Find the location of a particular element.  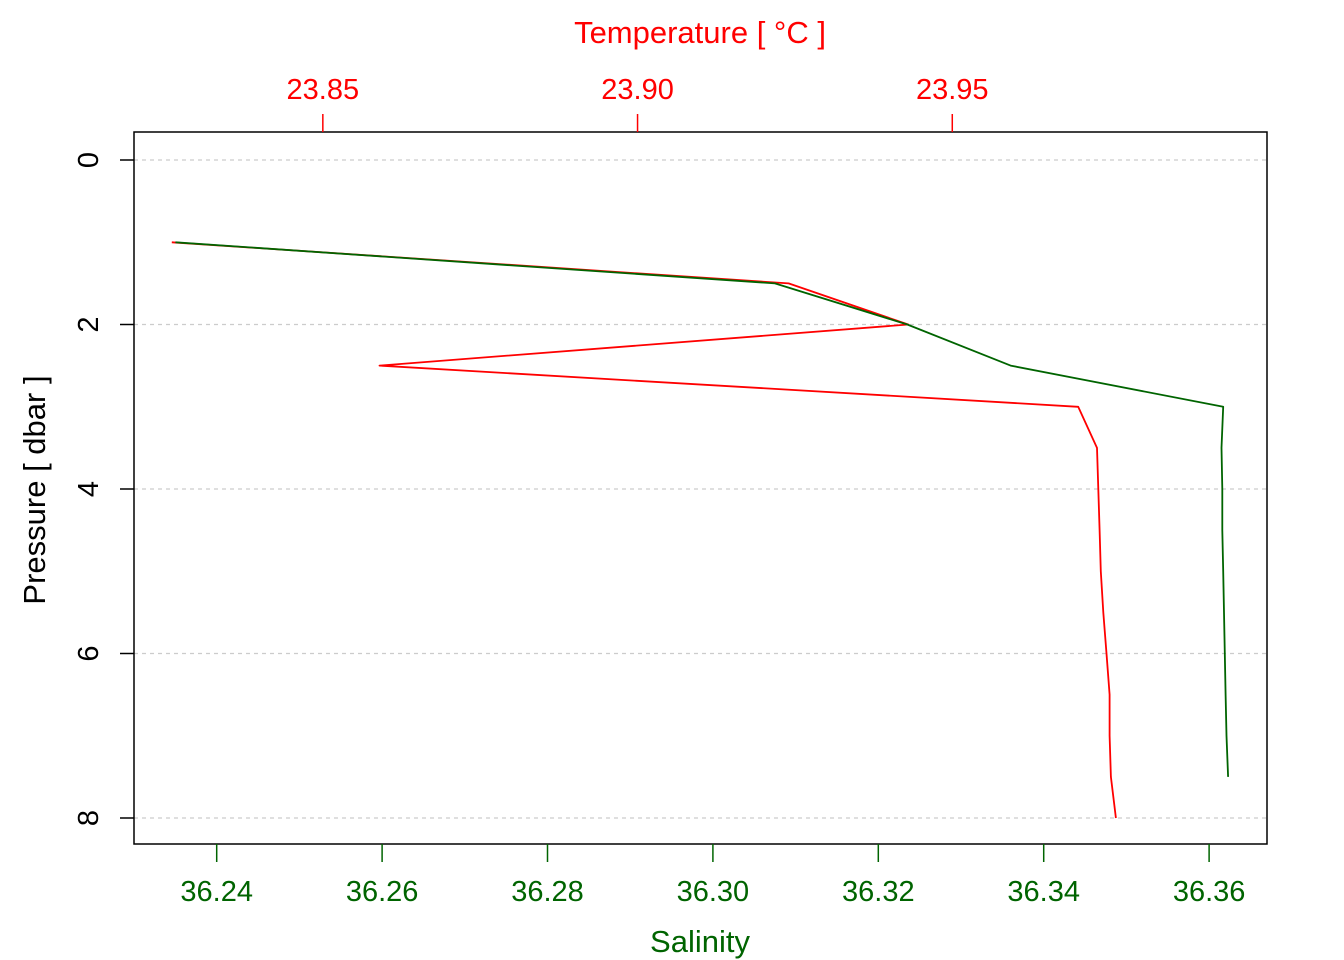

pressure-tick-label-4: 8 is located at coordinates (89, 818).